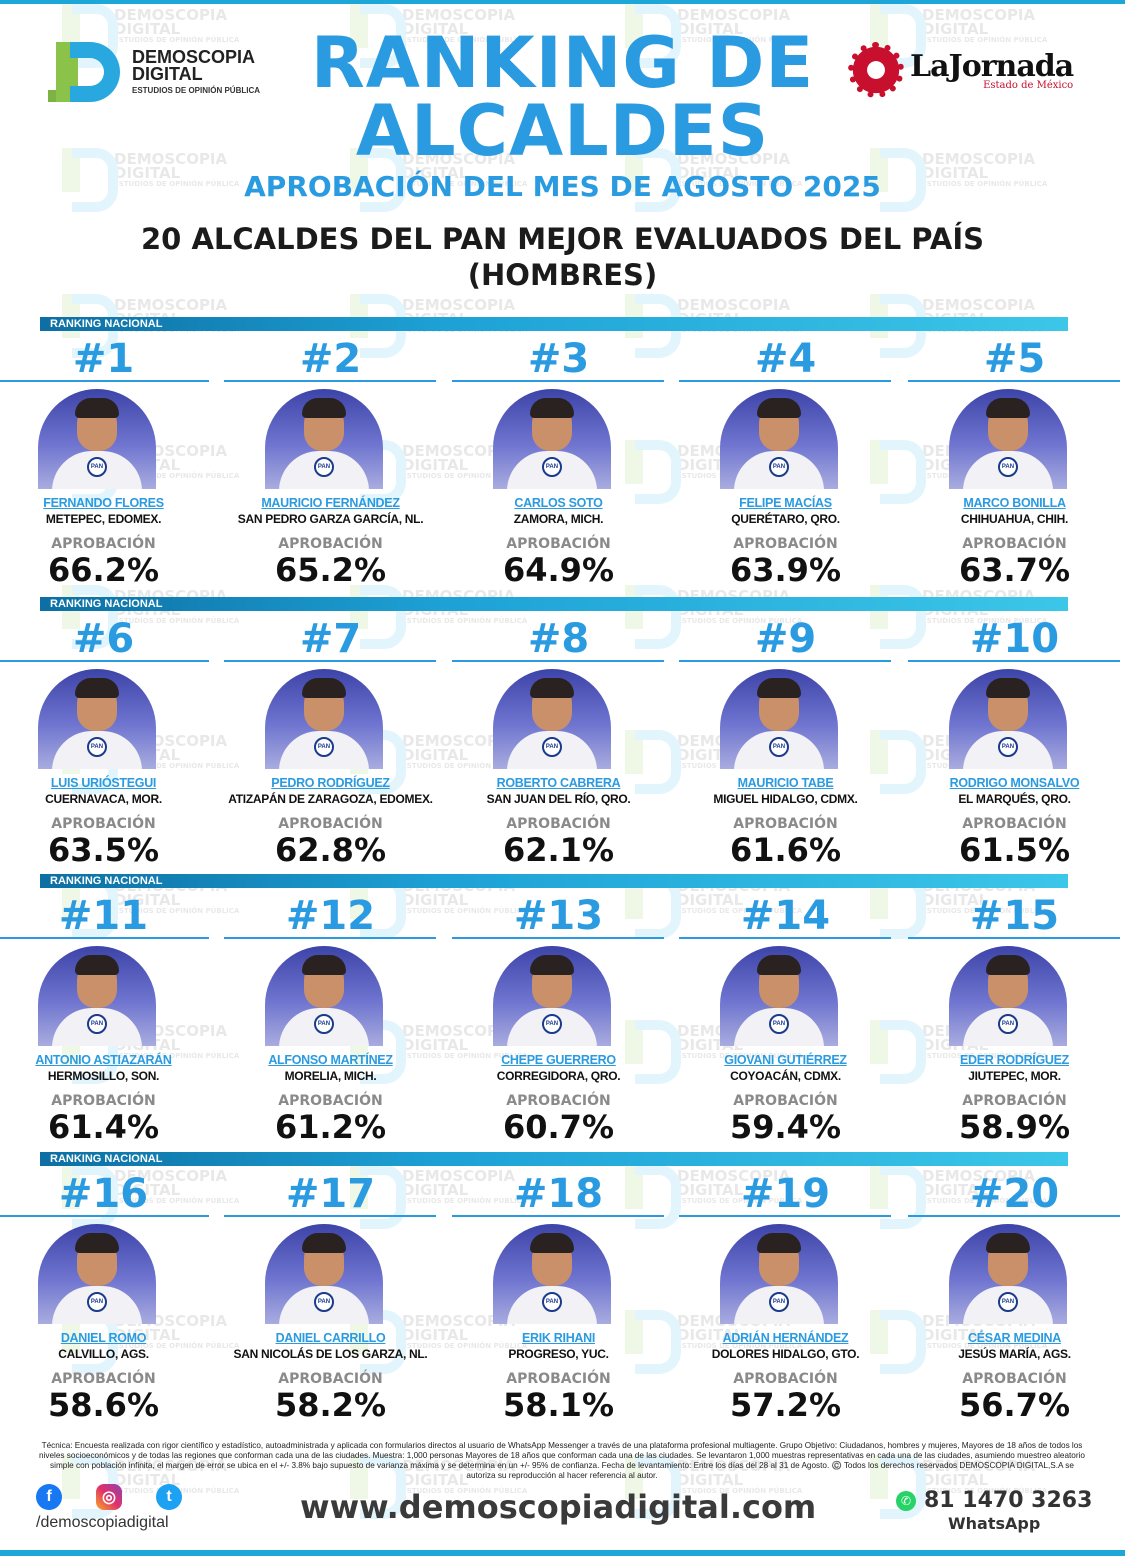 The image size is (1125, 1556). Describe the element at coordinates (994, 1500) in the screenshot. I see `whatsapp-contact: ✆ 81 1470 3263` at that location.